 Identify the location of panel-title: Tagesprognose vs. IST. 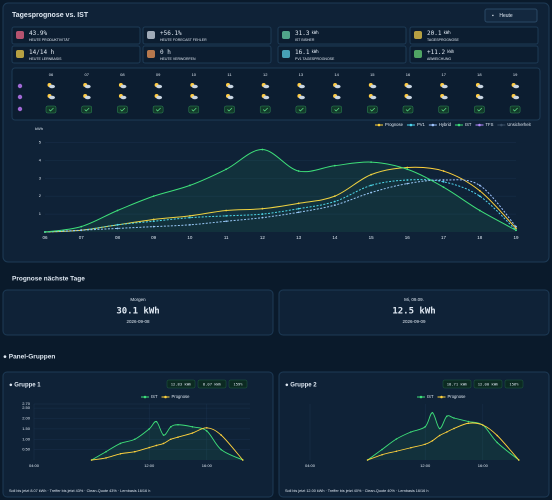
(50, 15).